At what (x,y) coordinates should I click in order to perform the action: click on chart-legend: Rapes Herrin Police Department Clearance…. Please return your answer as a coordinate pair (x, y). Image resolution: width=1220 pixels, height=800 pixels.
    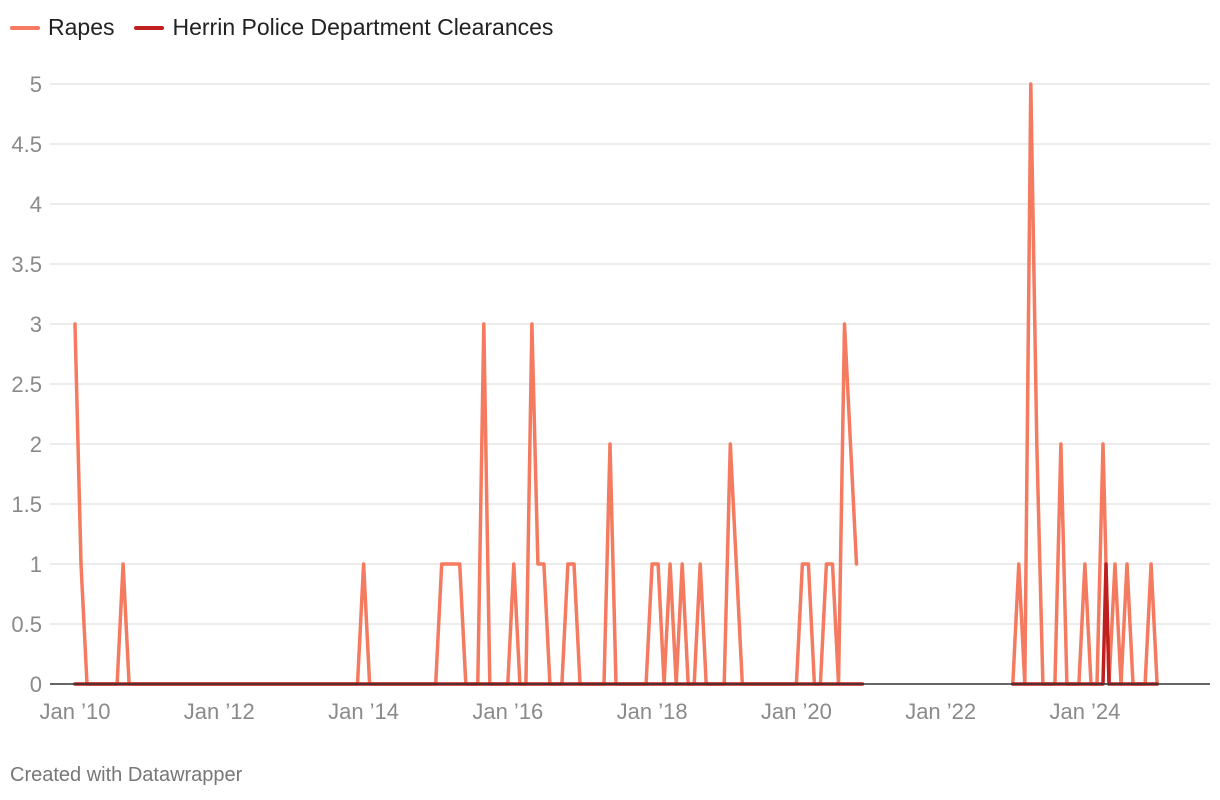
    Looking at the image, I should click on (281, 27).